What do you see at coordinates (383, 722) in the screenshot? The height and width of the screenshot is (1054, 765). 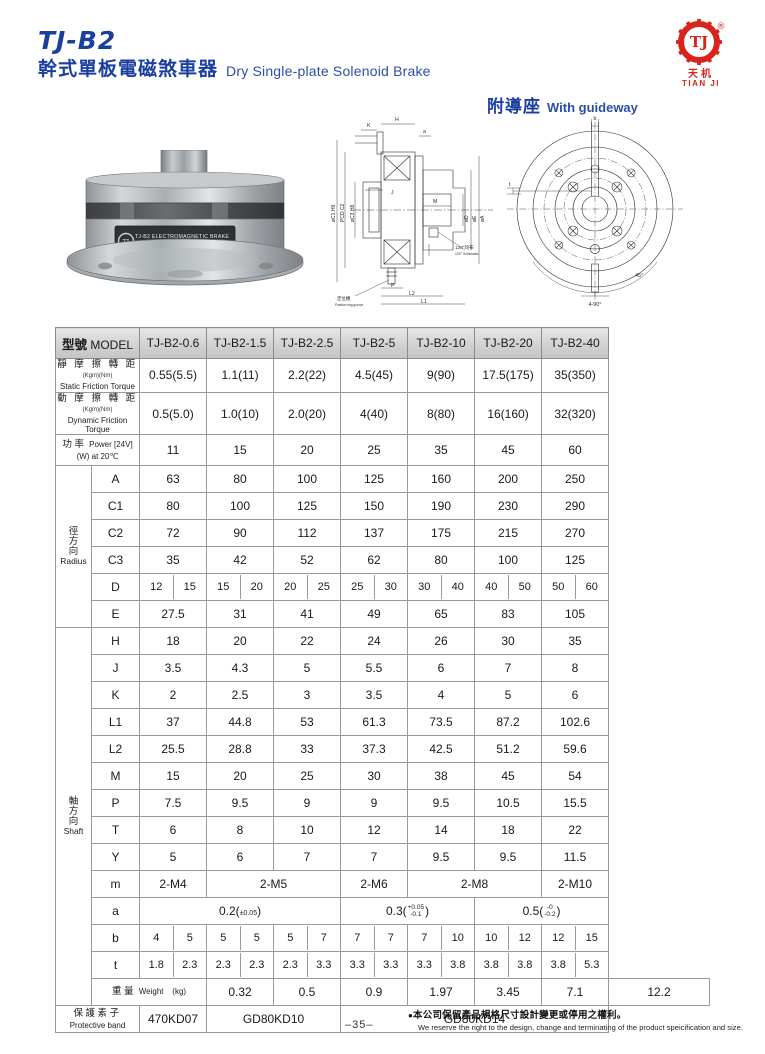 I see `row-L1: L1 37 44.8 53 61.3 73.5 87.2 102.6` at bounding box center [383, 722].